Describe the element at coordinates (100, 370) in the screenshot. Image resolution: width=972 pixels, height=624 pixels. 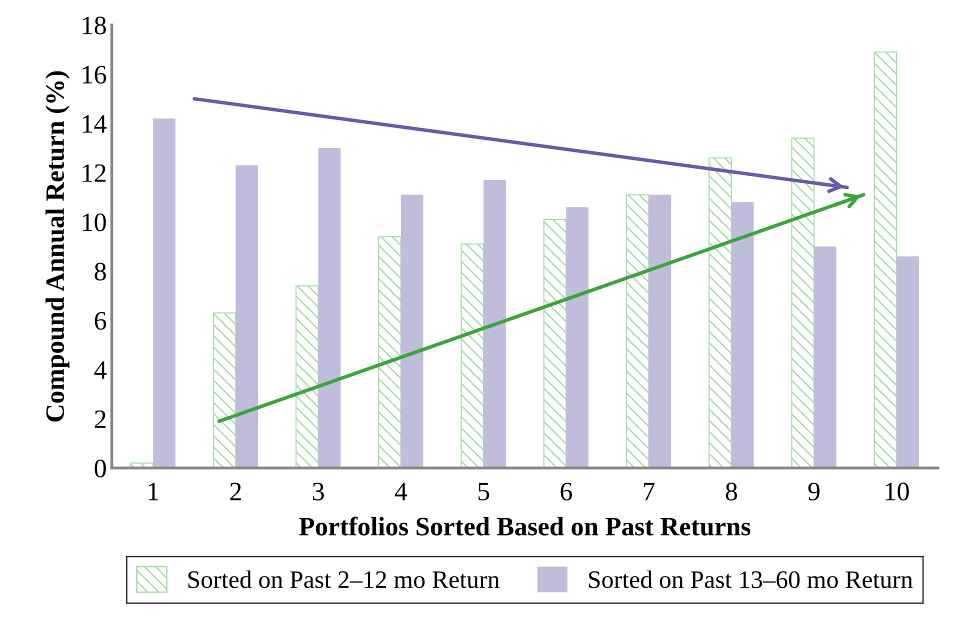
I see `y-tick-label: 4` at that location.